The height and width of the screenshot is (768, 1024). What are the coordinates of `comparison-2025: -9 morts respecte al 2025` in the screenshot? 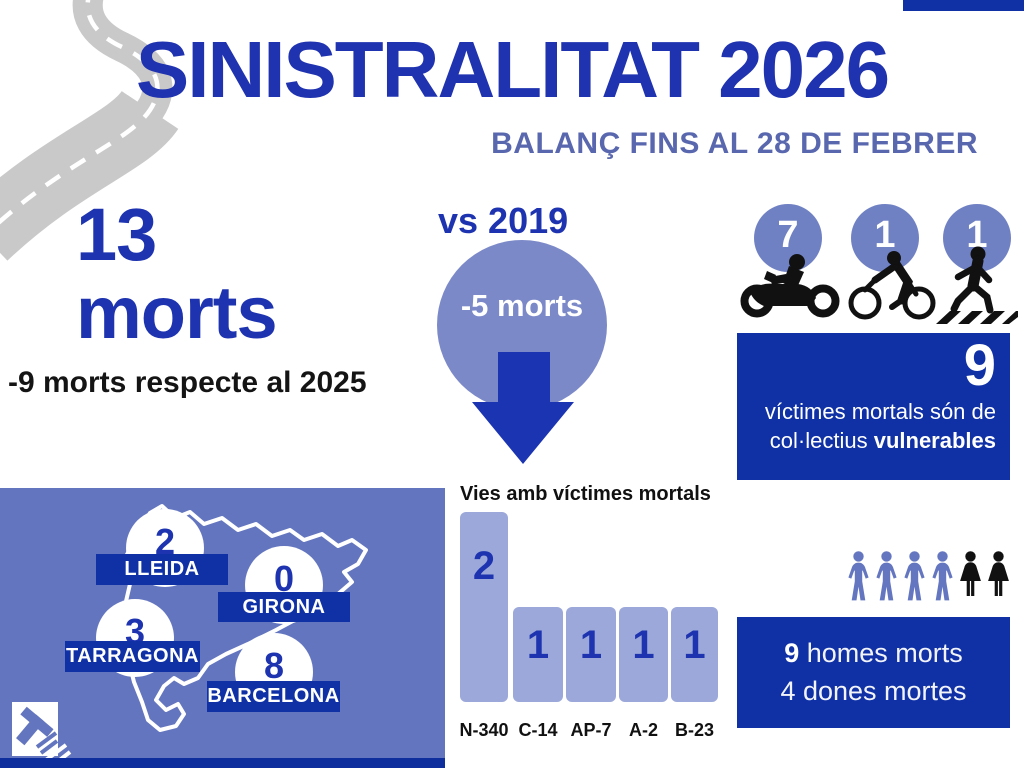 It's located at (187, 382).